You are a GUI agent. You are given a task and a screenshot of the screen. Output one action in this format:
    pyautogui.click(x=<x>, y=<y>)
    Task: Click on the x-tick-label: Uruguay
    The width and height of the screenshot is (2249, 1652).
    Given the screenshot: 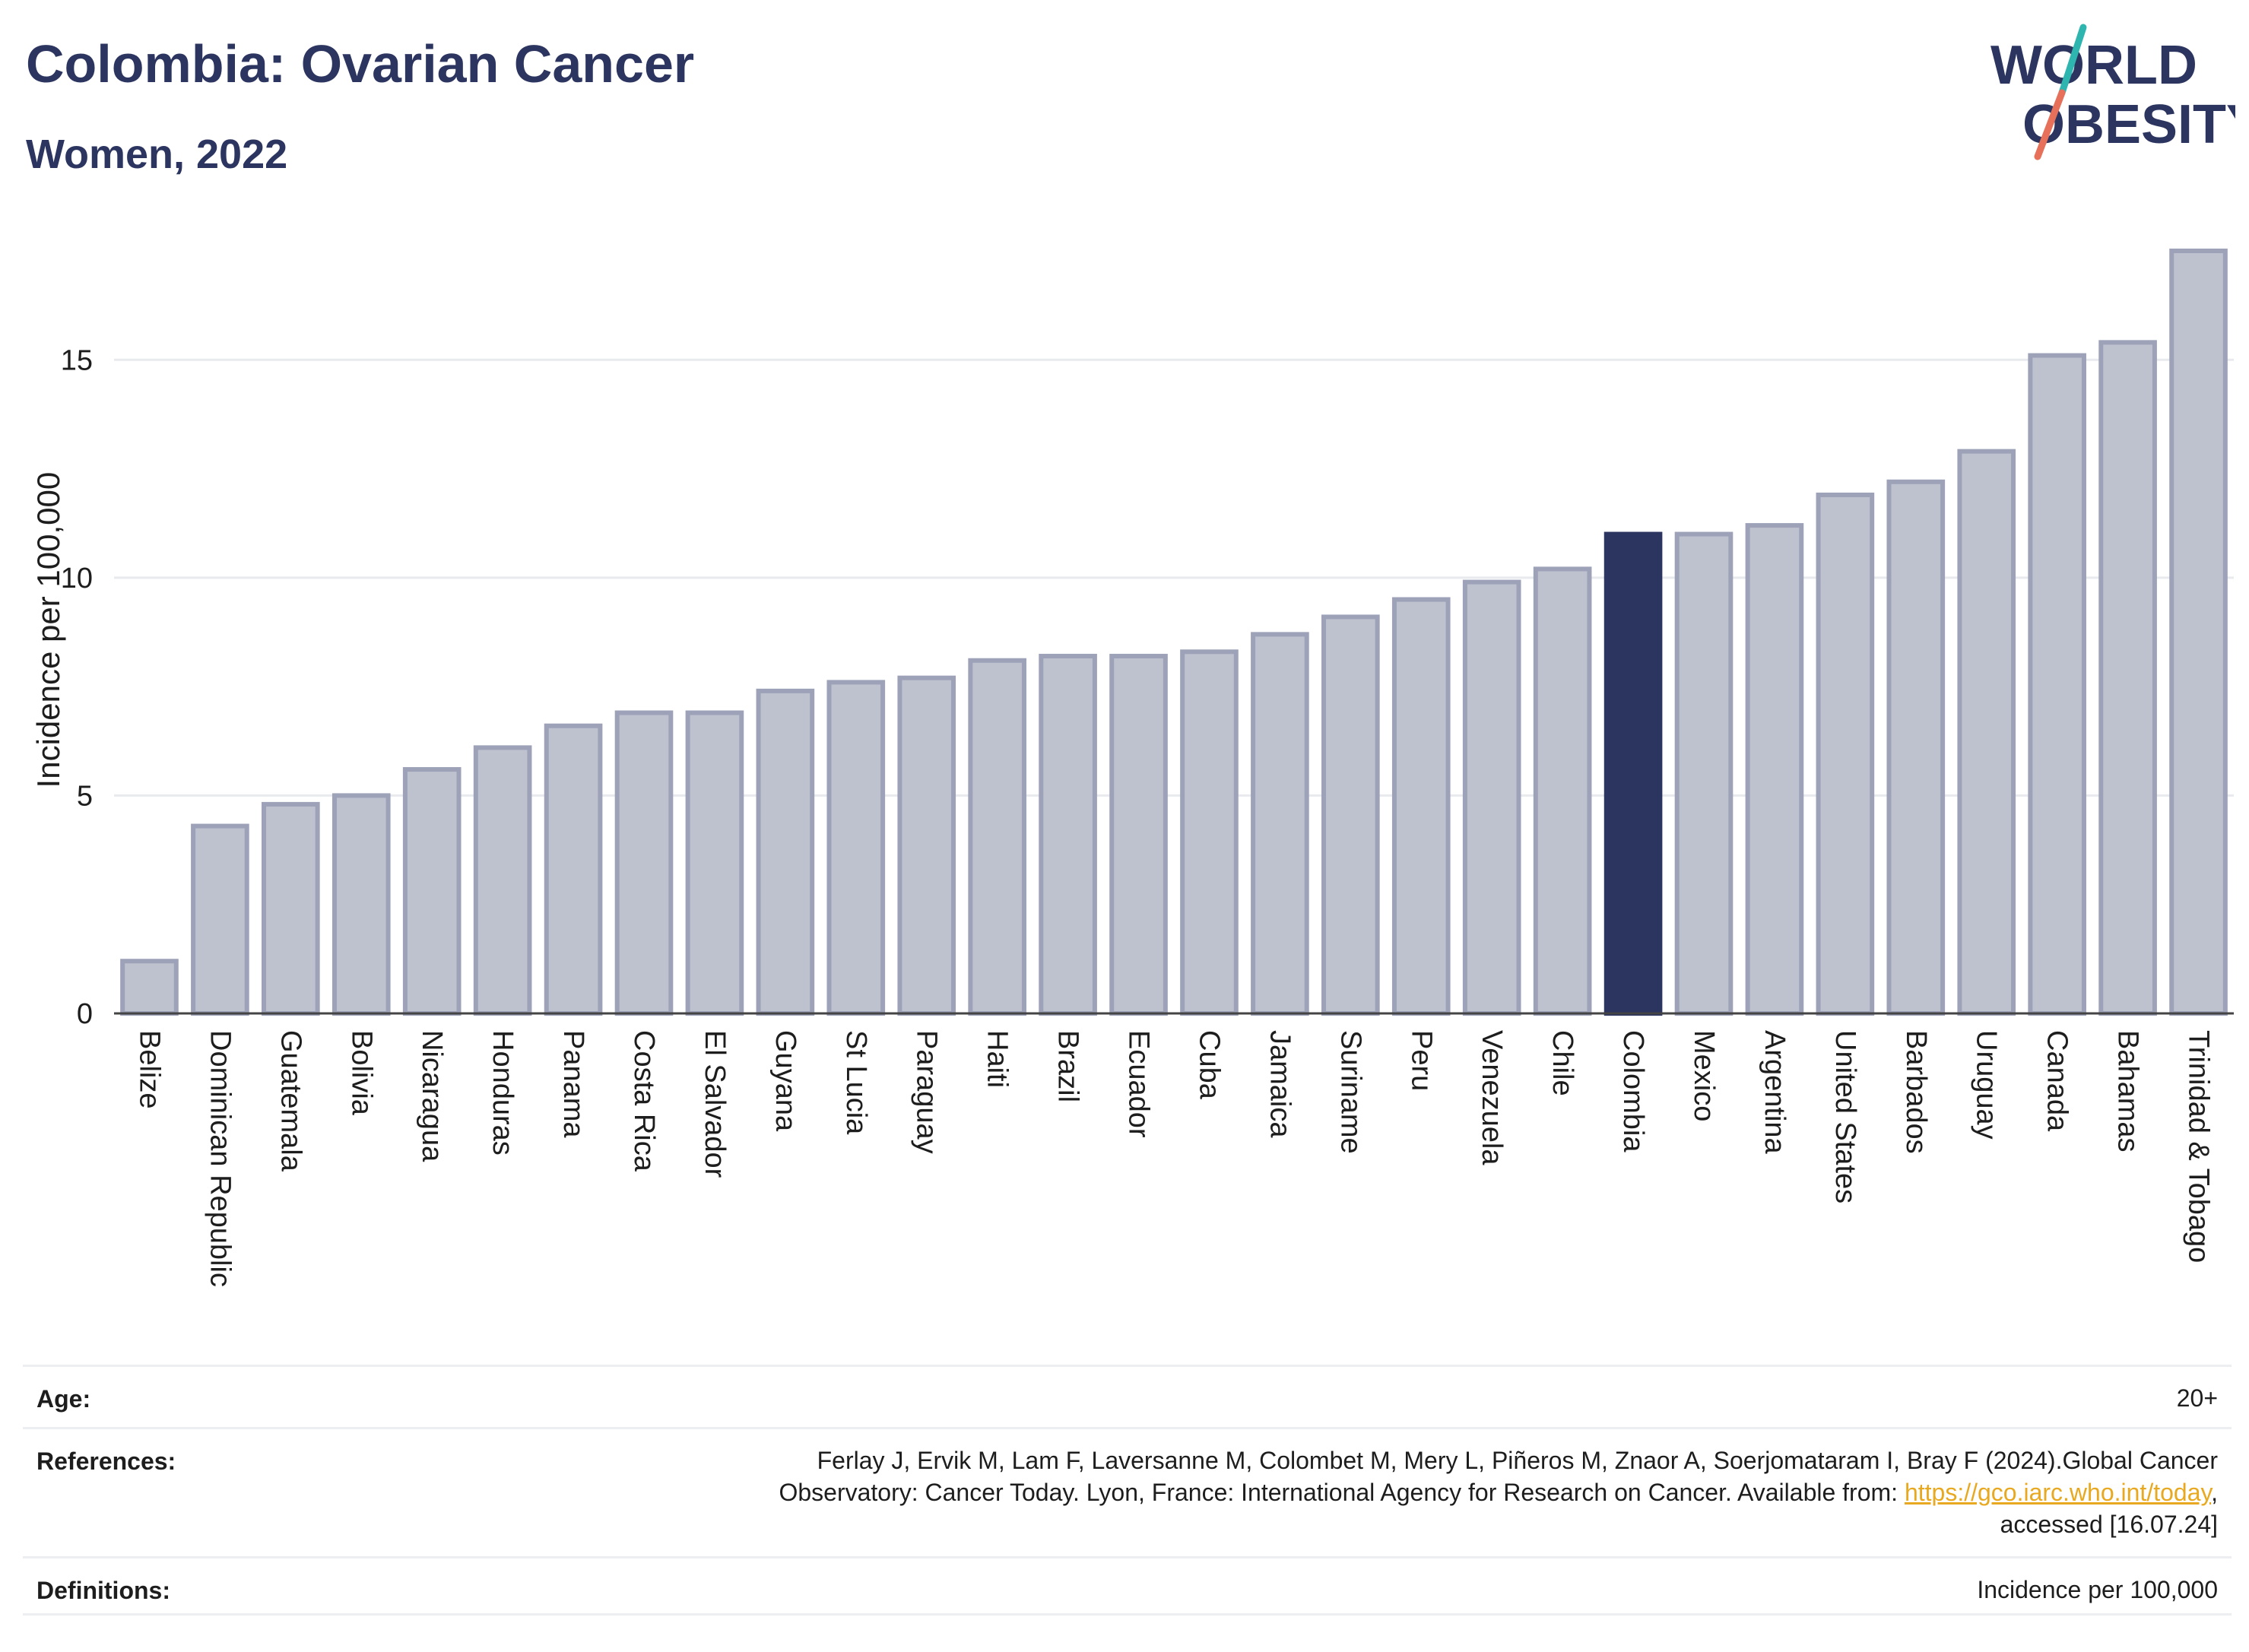 What is the action you would take?
    pyautogui.click(x=1987, y=1085)
    